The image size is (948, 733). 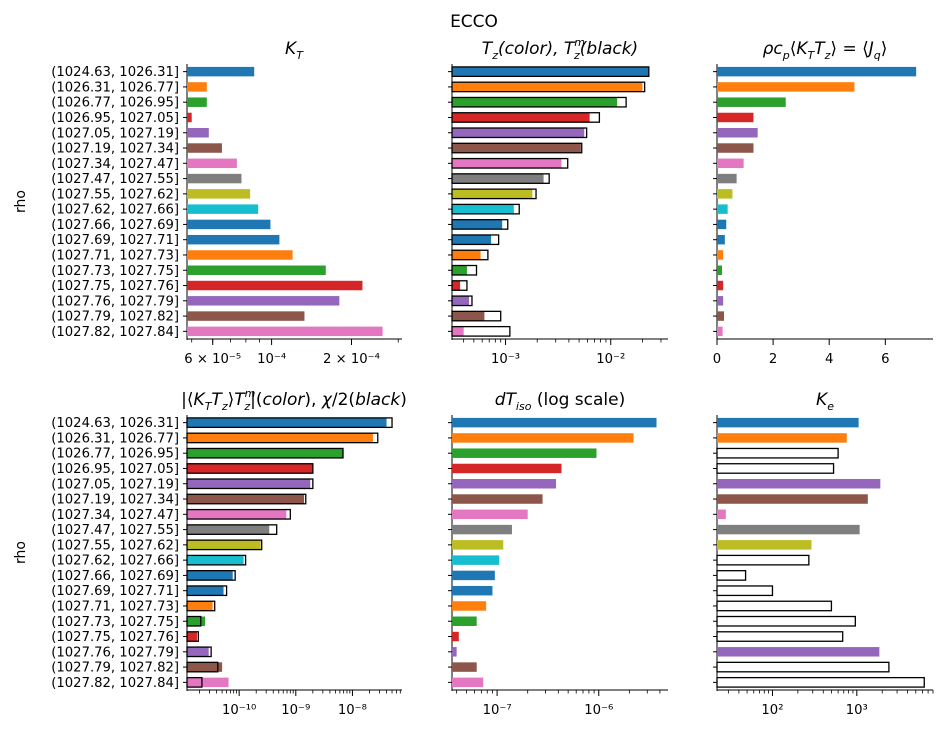 I want to click on y-tick-label: (1024.63, 1026.31], so click(x=115, y=72).